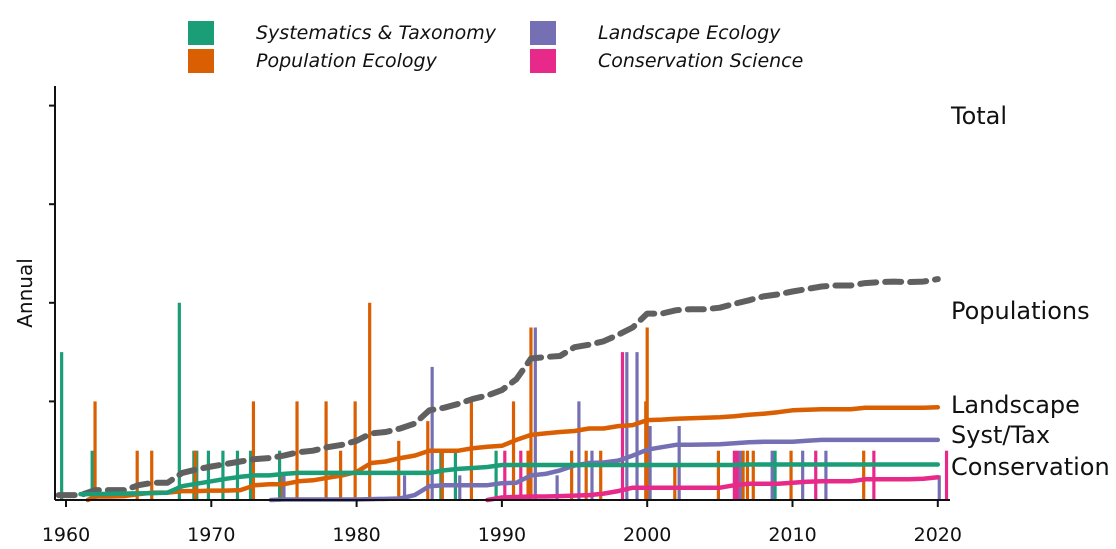 The image size is (1116, 549). I want to click on cumulative-line-landscape, so click(604, 470).